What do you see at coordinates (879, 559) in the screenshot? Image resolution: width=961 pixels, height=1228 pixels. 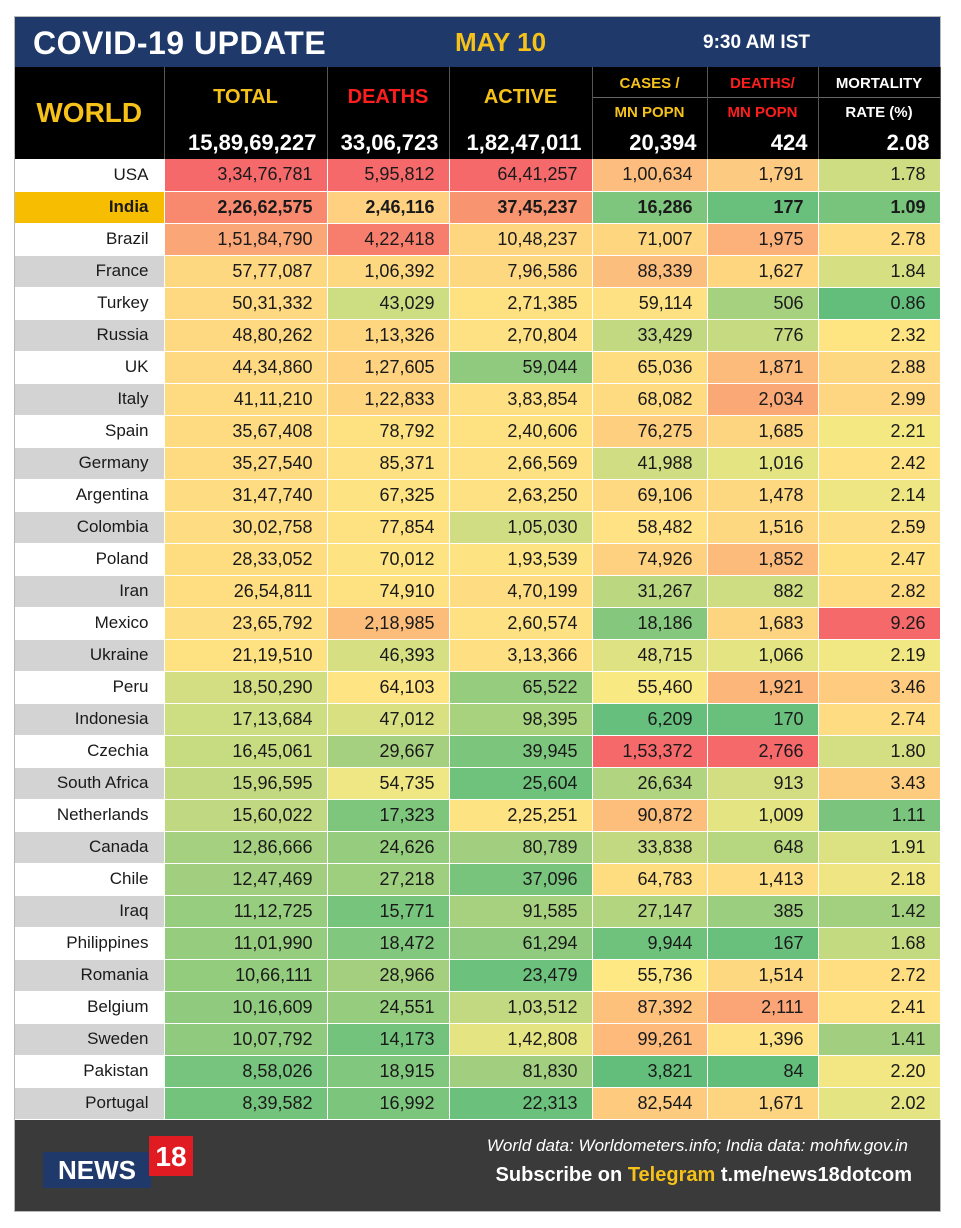 I see `mortality-rate-cell: 2.47` at bounding box center [879, 559].